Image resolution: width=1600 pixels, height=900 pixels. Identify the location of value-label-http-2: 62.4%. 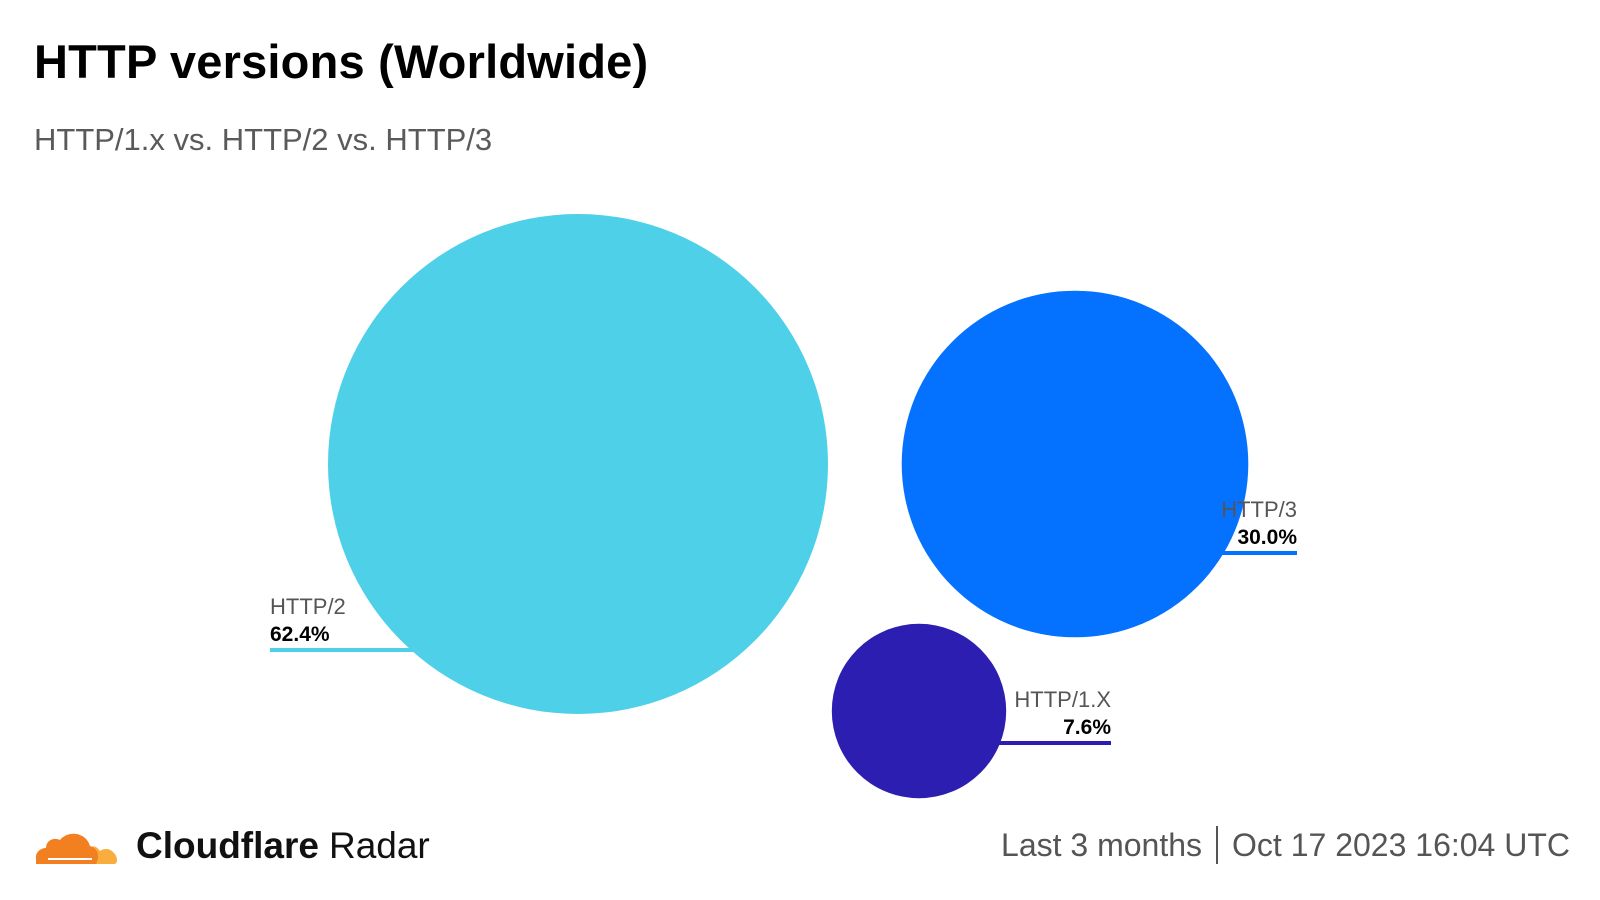
(300, 634).